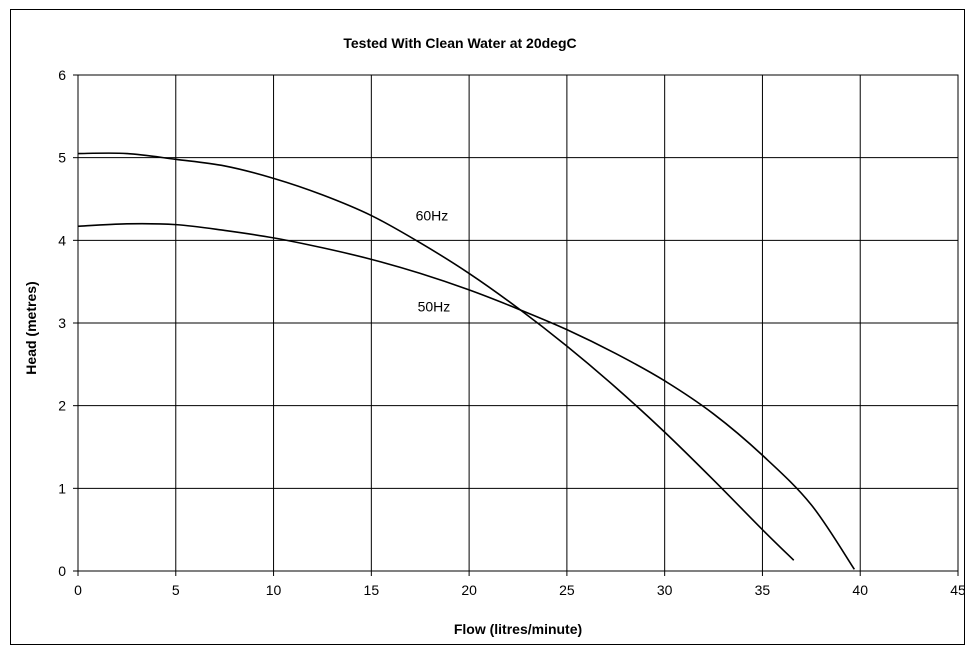 The height and width of the screenshot is (647, 970). What do you see at coordinates (518, 629) in the screenshot?
I see `x-axis-label: Flow (litres/minute)` at bounding box center [518, 629].